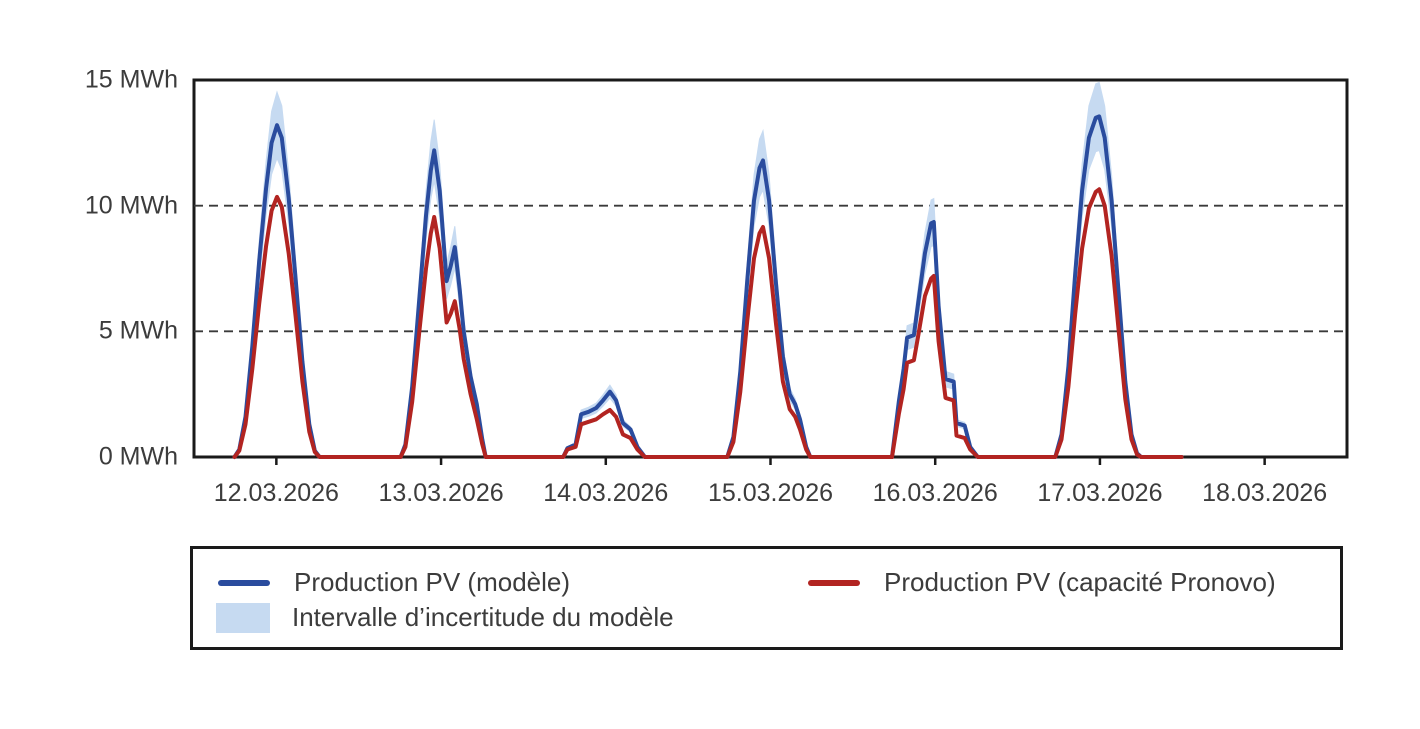 Image resolution: width=1420 pixels, height=729 pixels. I want to click on x-tick-label: 14.03.2026, so click(606, 493).